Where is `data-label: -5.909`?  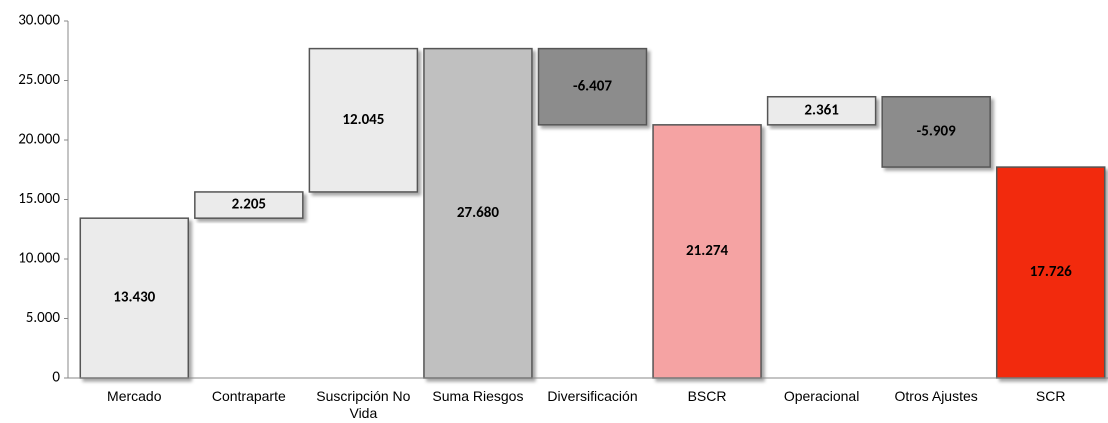
data-label: -5.909 is located at coordinates (936, 132).